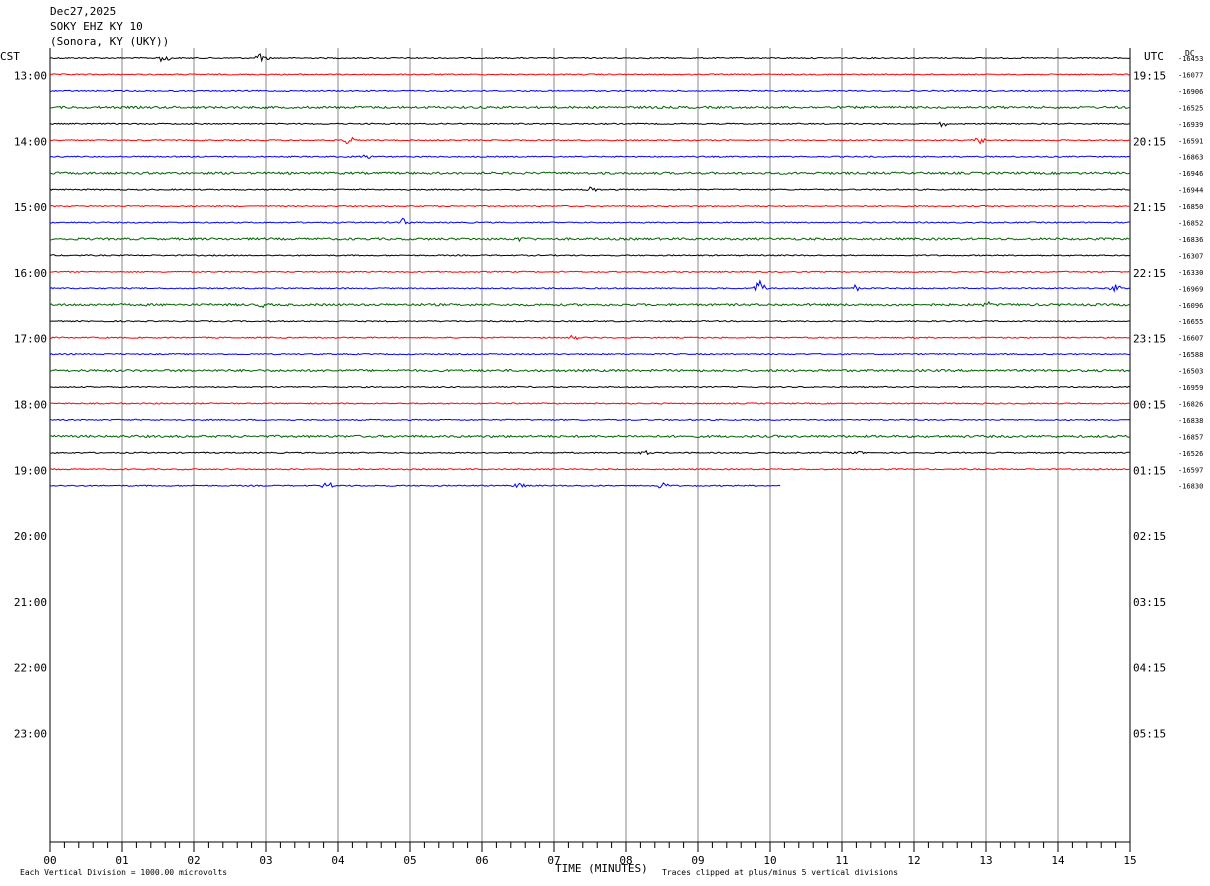 The height and width of the screenshot is (886, 1210). What do you see at coordinates (481, 860) in the screenshot?
I see `x-tick-label: 06` at bounding box center [481, 860].